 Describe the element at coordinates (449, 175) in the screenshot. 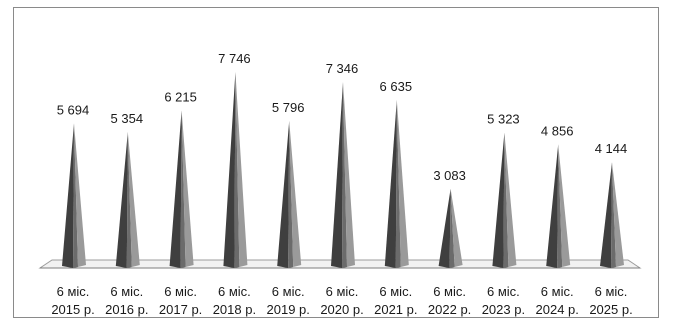

I see `data-label: 3 083` at that location.